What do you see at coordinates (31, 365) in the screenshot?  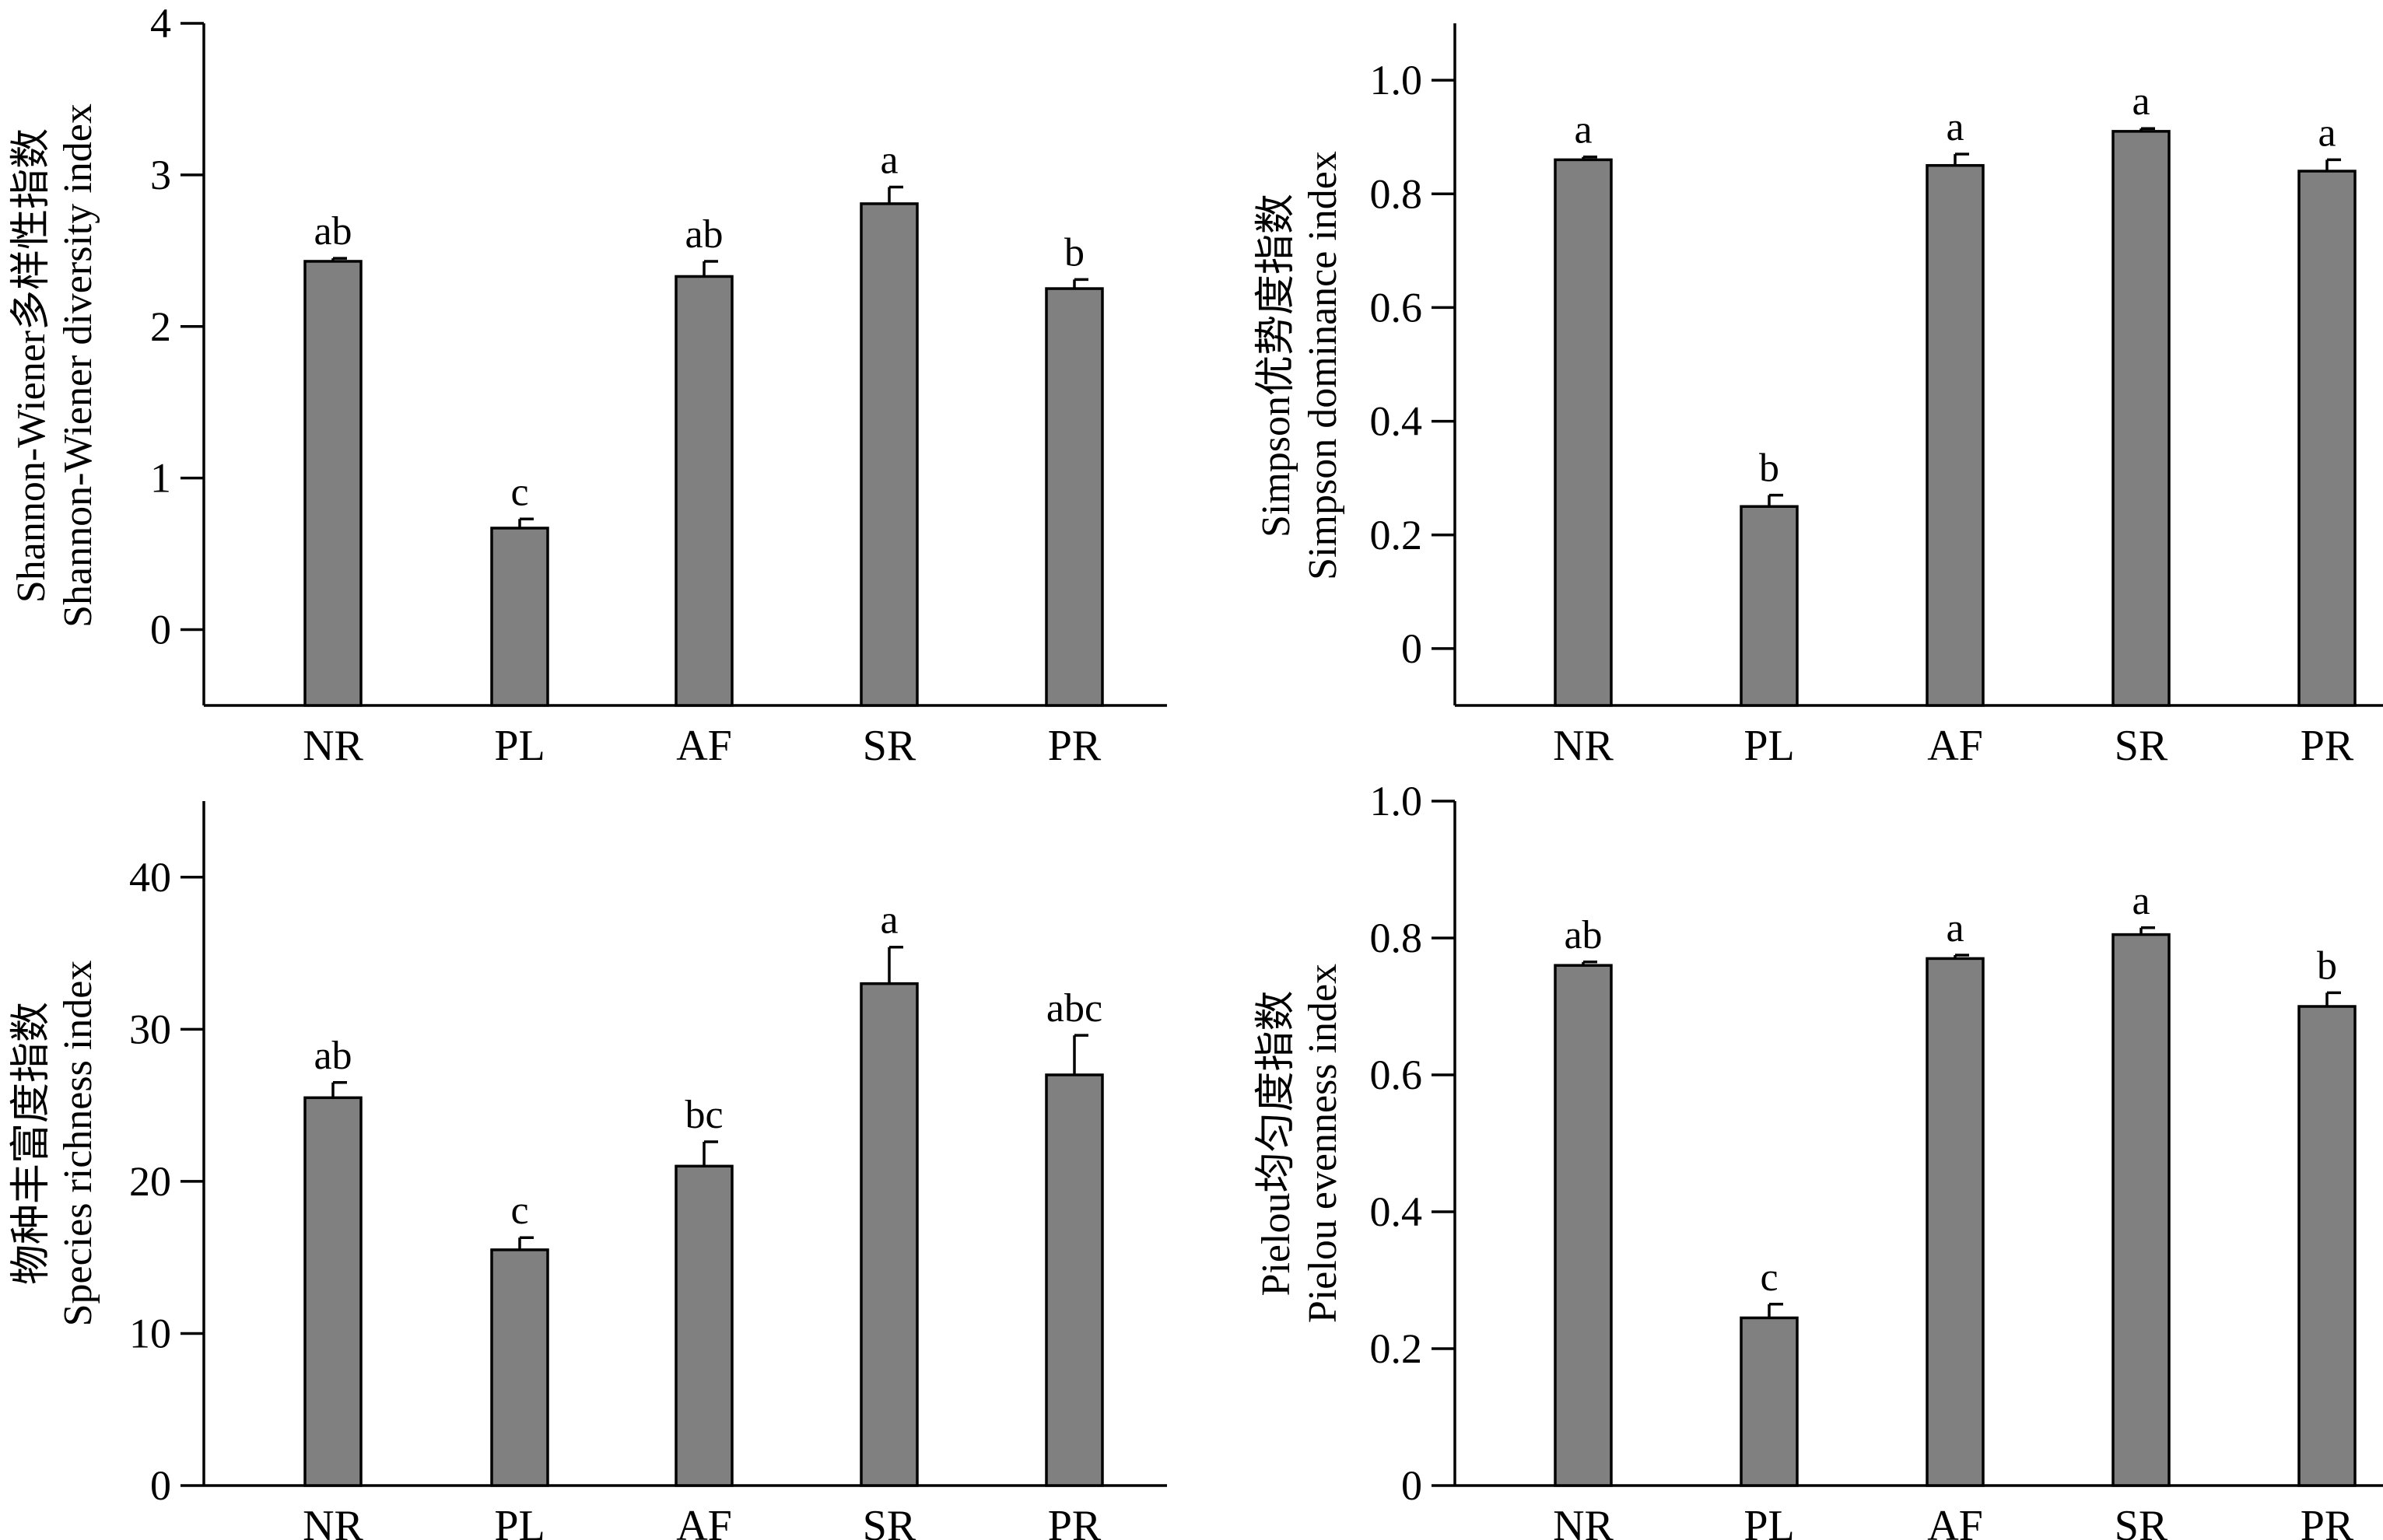 I see `y-axis-label-chinese: Shannon-Wiener多样性指数` at bounding box center [31, 365].